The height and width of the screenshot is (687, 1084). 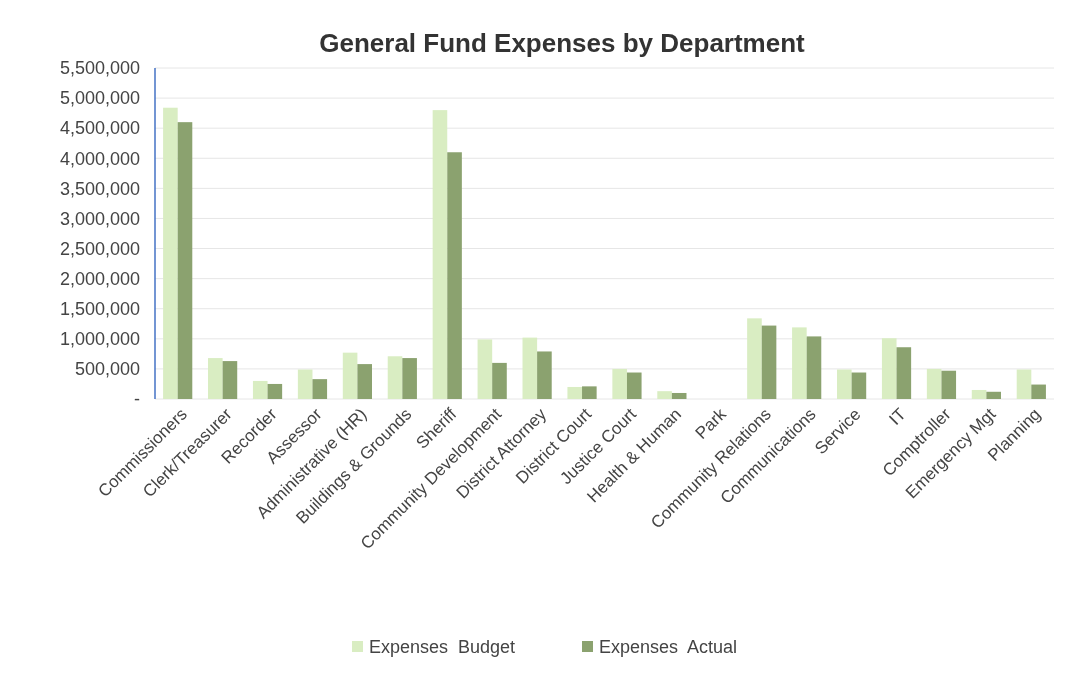 What do you see at coordinates (99, 68) in the screenshot?
I see `y-tick-label: 5,500,000` at bounding box center [99, 68].